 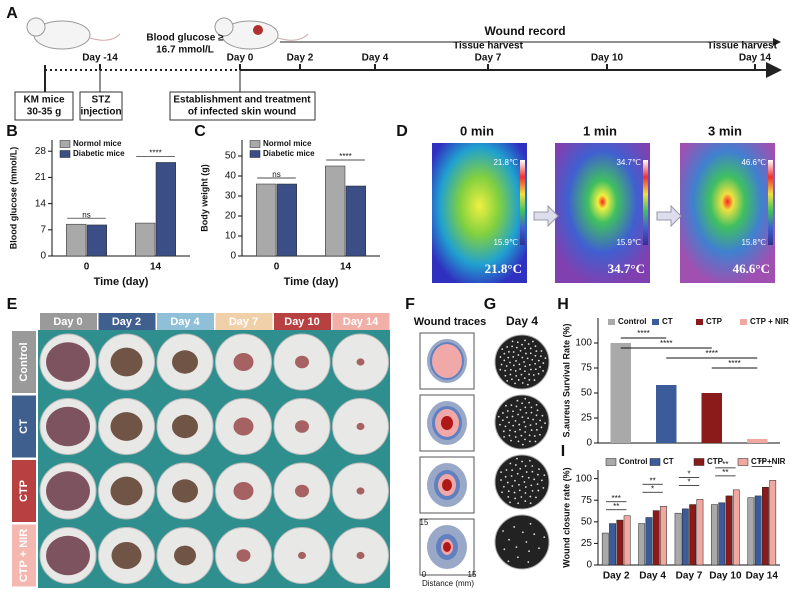 What do you see at coordinates (616, 506) in the screenshot?
I see `sig-label: **` at bounding box center [616, 506].